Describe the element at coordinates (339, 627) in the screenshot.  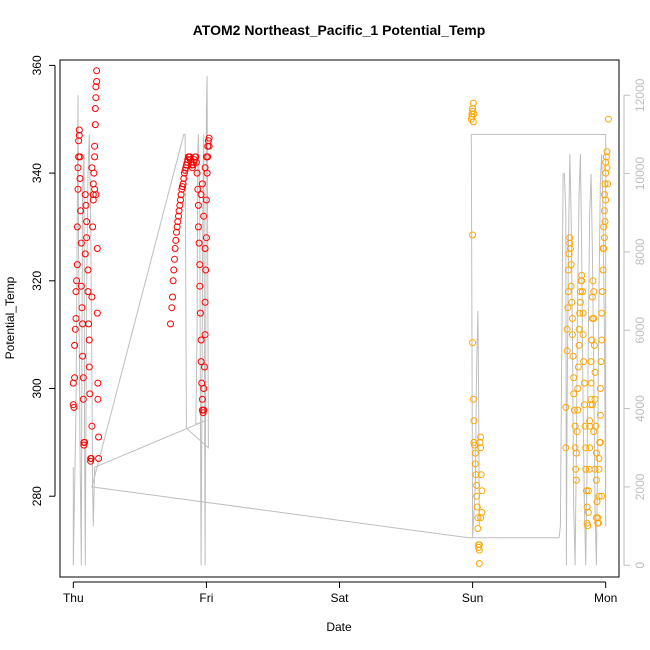
I see `x-axis-label: Date` at that location.